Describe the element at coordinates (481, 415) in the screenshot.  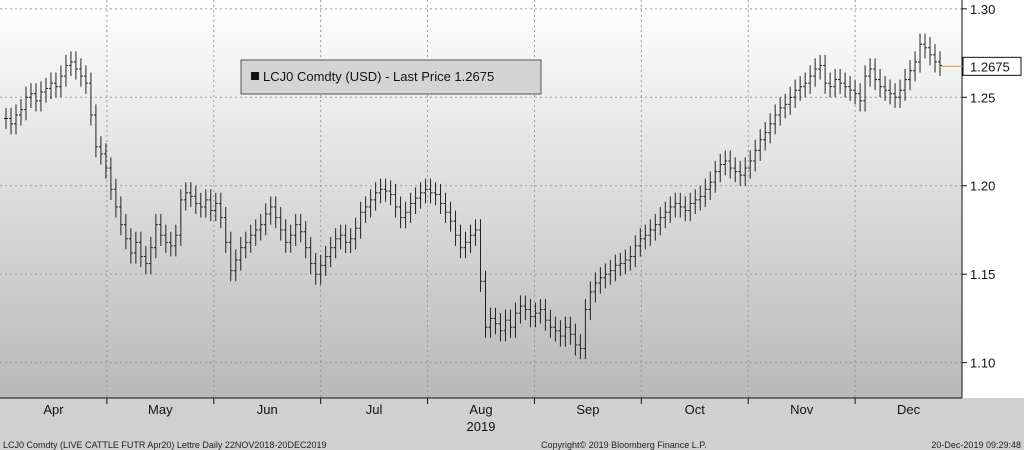
I see `x-axis: Apr May Jun Jul Aug Sep Oct Nov Dec 2019` at that location.